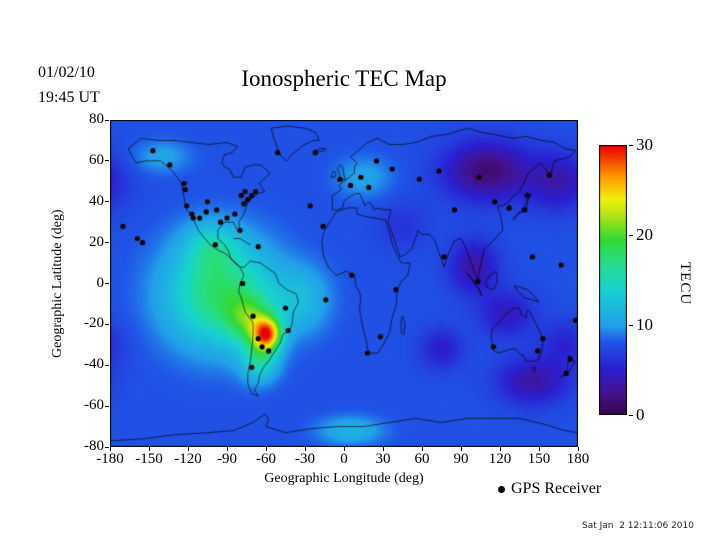 The height and width of the screenshot is (540, 720). What do you see at coordinates (344, 78) in the screenshot?
I see `chart-title: Ionospheric TEC Map` at bounding box center [344, 78].